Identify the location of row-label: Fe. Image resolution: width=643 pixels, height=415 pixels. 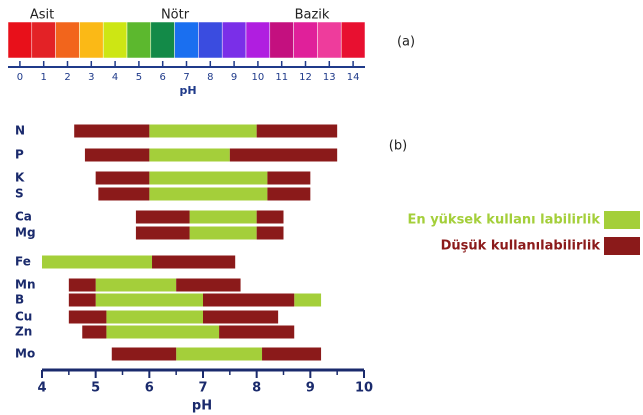
(23, 262).